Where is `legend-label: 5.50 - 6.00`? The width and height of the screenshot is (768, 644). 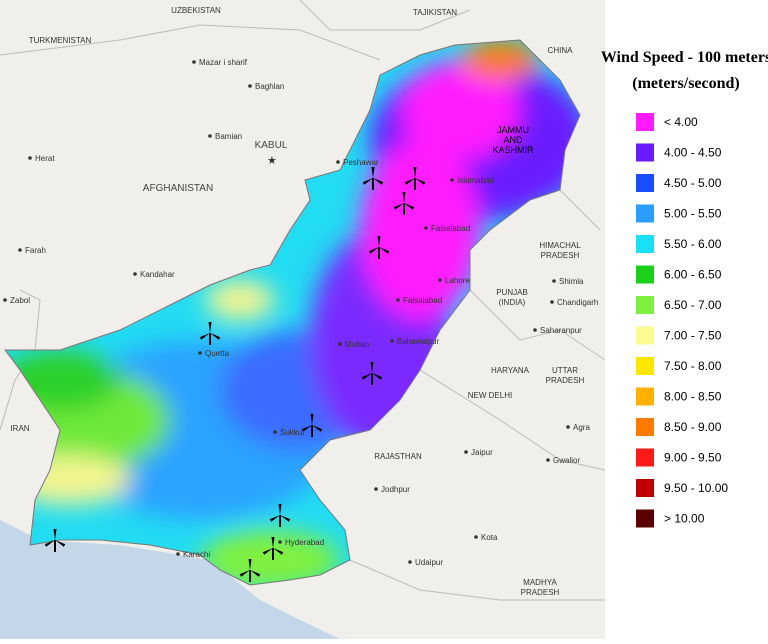 legend-label: 5.50 - 6.00 is located at coordinates (693, 244).